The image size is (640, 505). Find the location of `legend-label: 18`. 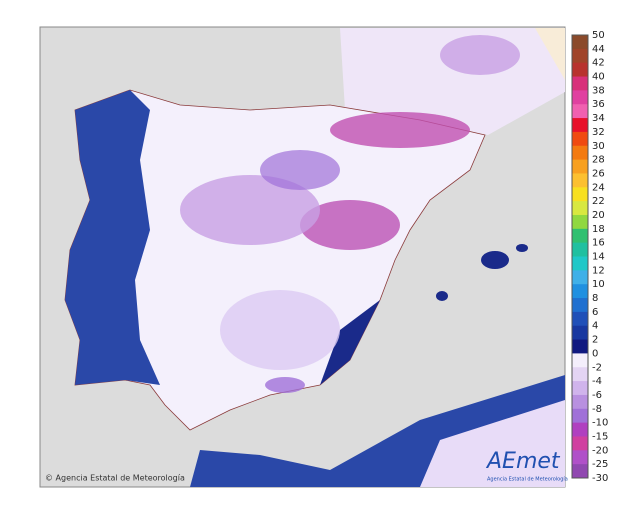

legend-label: 18 is located at coordinates (598, 229).